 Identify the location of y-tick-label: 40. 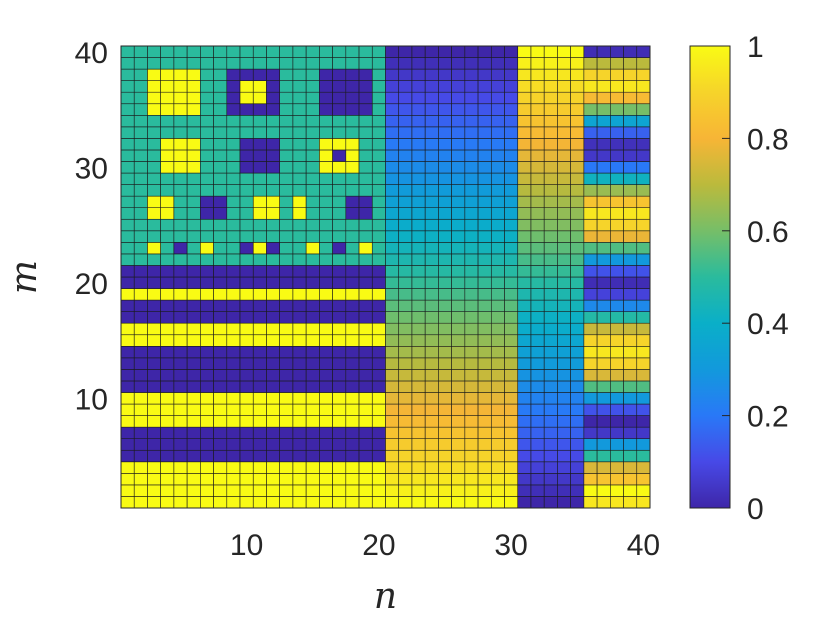
(91, 53).